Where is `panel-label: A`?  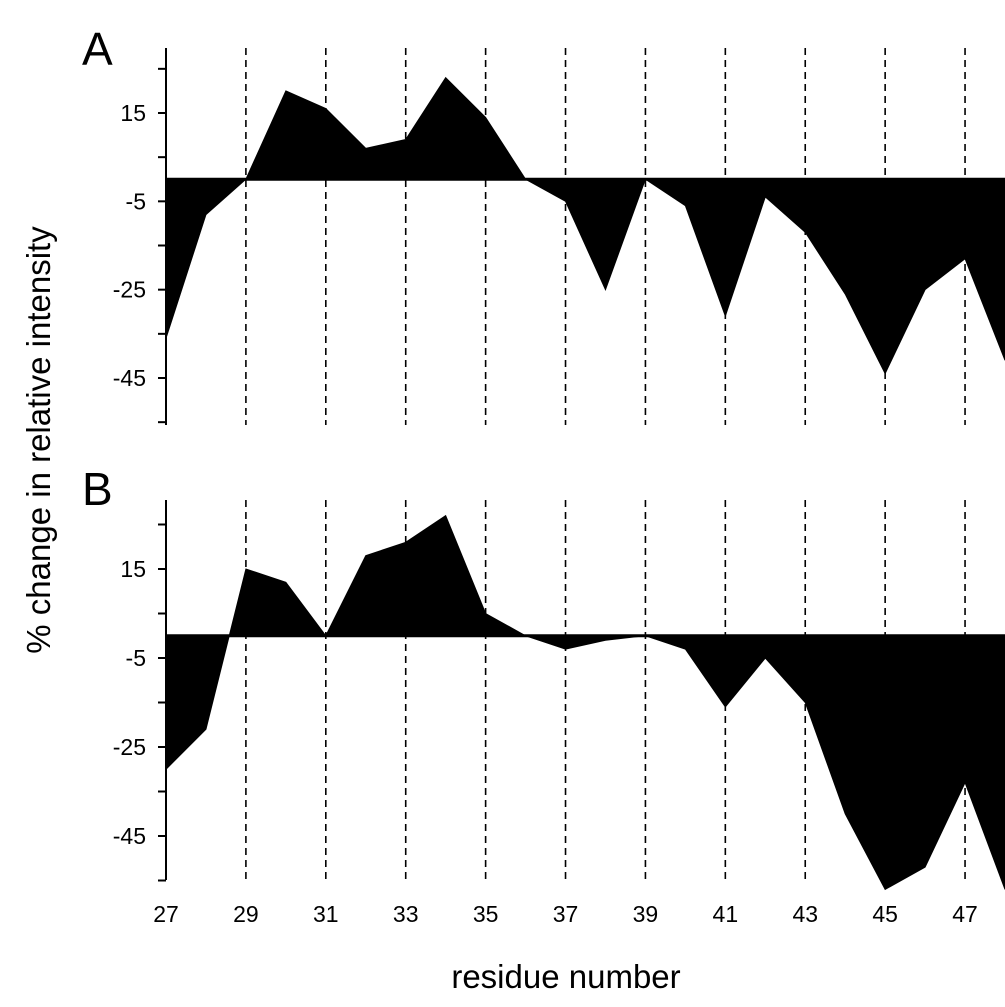
panel-label: A is located at coordinates (97, 49).